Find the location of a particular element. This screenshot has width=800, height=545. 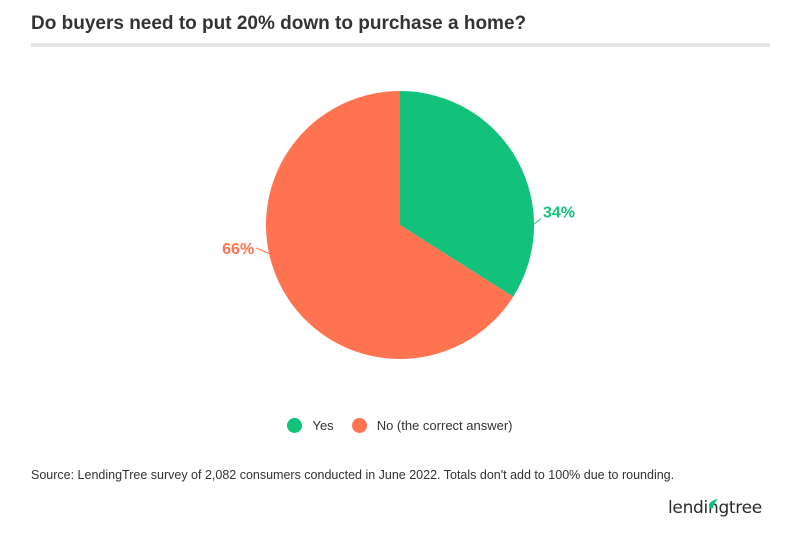

legend-swatch-yes is located at coordinates (295, 425).